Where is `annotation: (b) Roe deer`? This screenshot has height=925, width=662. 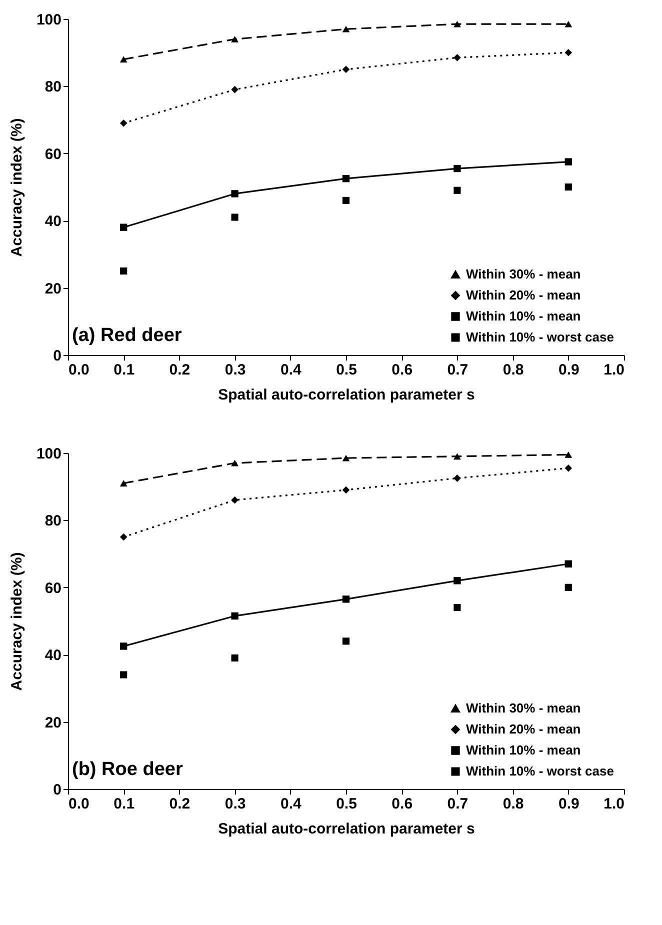
annotation: (b) Roe deer is located at coordinates (128, 769).